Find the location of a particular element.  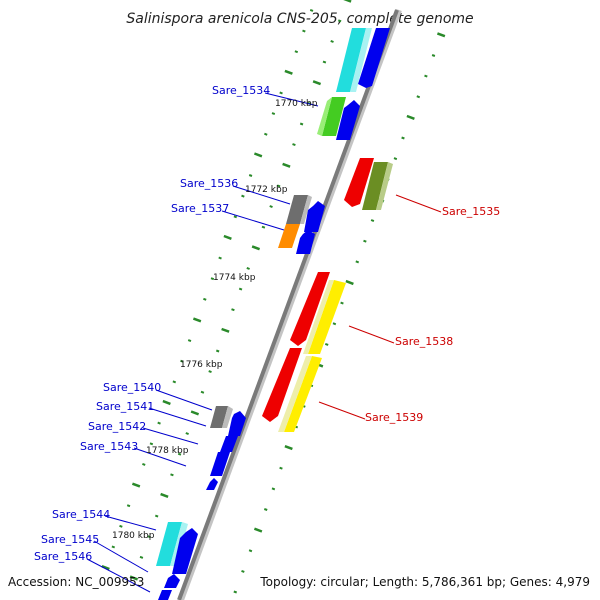

gene-block-olive is located at coordinates (375, 186).